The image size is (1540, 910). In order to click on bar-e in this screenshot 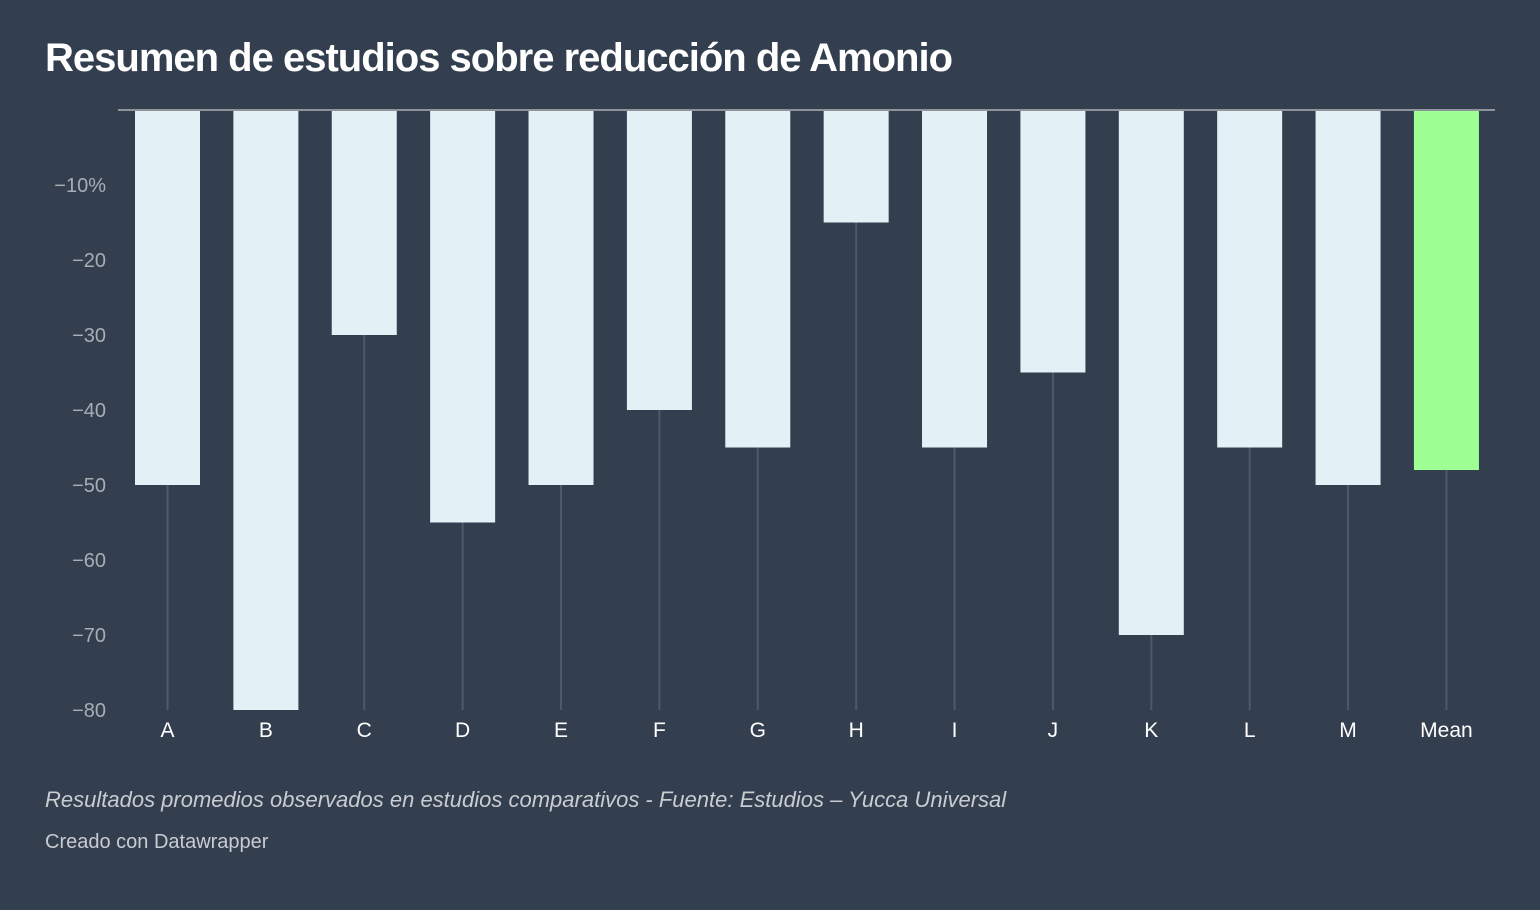, I will do `click(561, 297)`.